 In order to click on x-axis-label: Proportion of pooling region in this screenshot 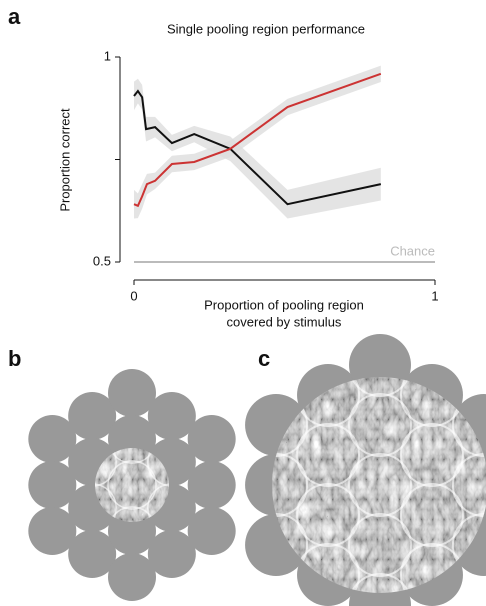, I will do `click(284, 304)`.